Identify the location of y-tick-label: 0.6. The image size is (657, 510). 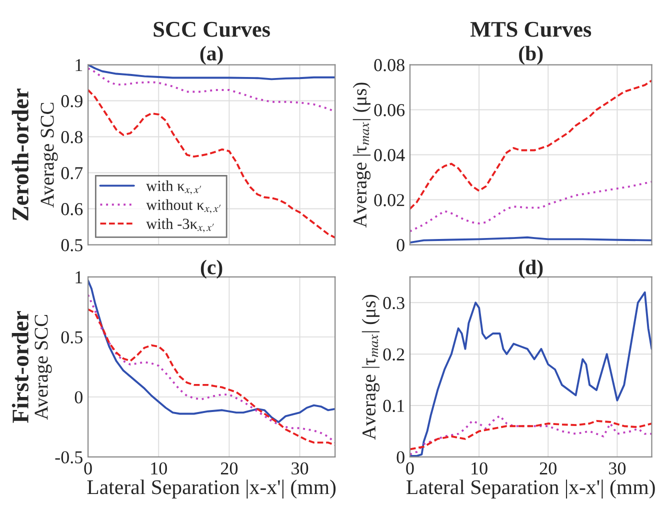
(72, 209).